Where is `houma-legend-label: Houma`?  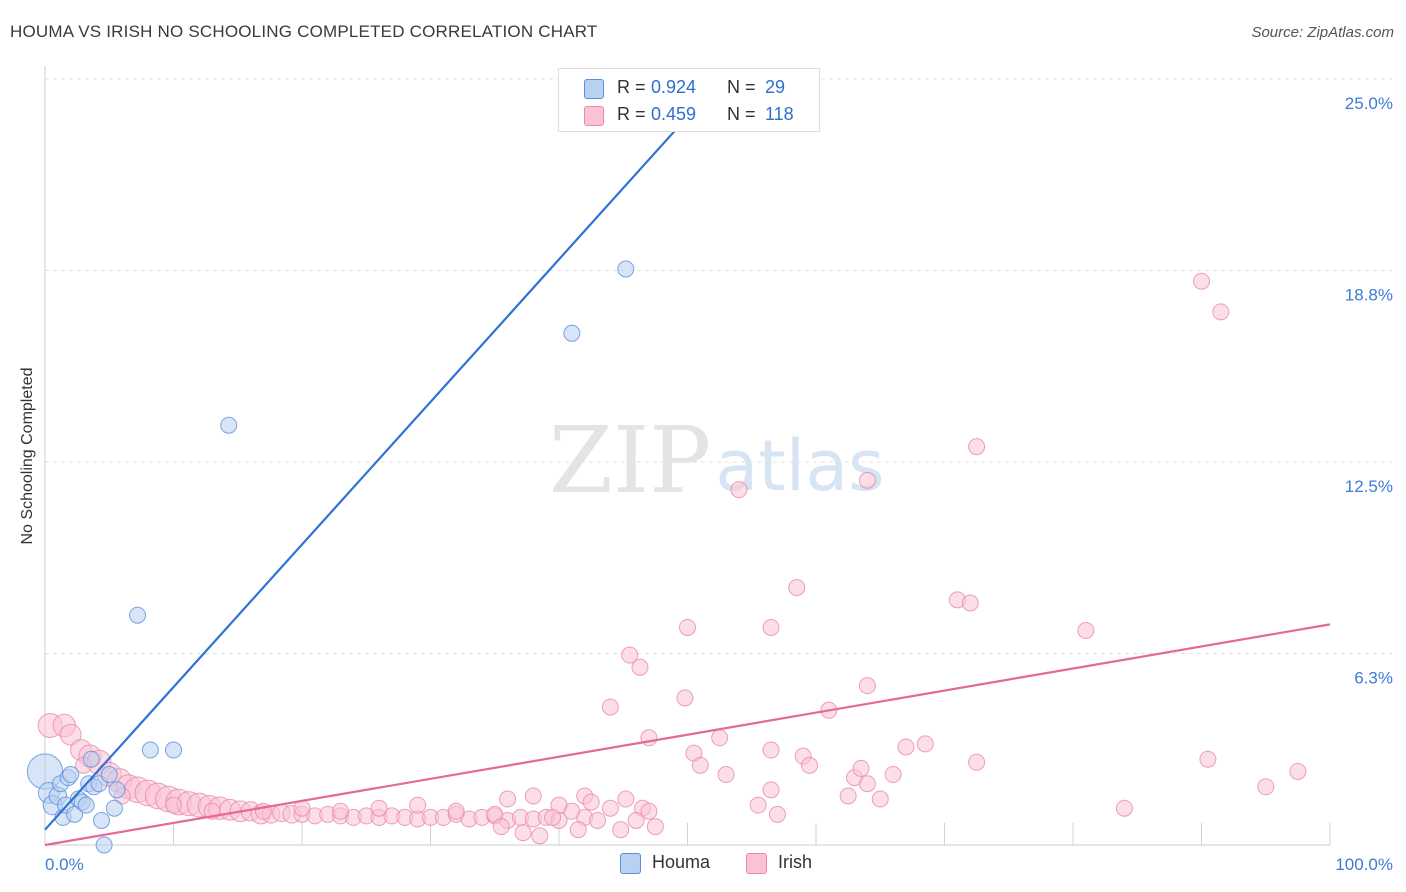 houma-legend-label: Houma is located at coordinates (681, 862).